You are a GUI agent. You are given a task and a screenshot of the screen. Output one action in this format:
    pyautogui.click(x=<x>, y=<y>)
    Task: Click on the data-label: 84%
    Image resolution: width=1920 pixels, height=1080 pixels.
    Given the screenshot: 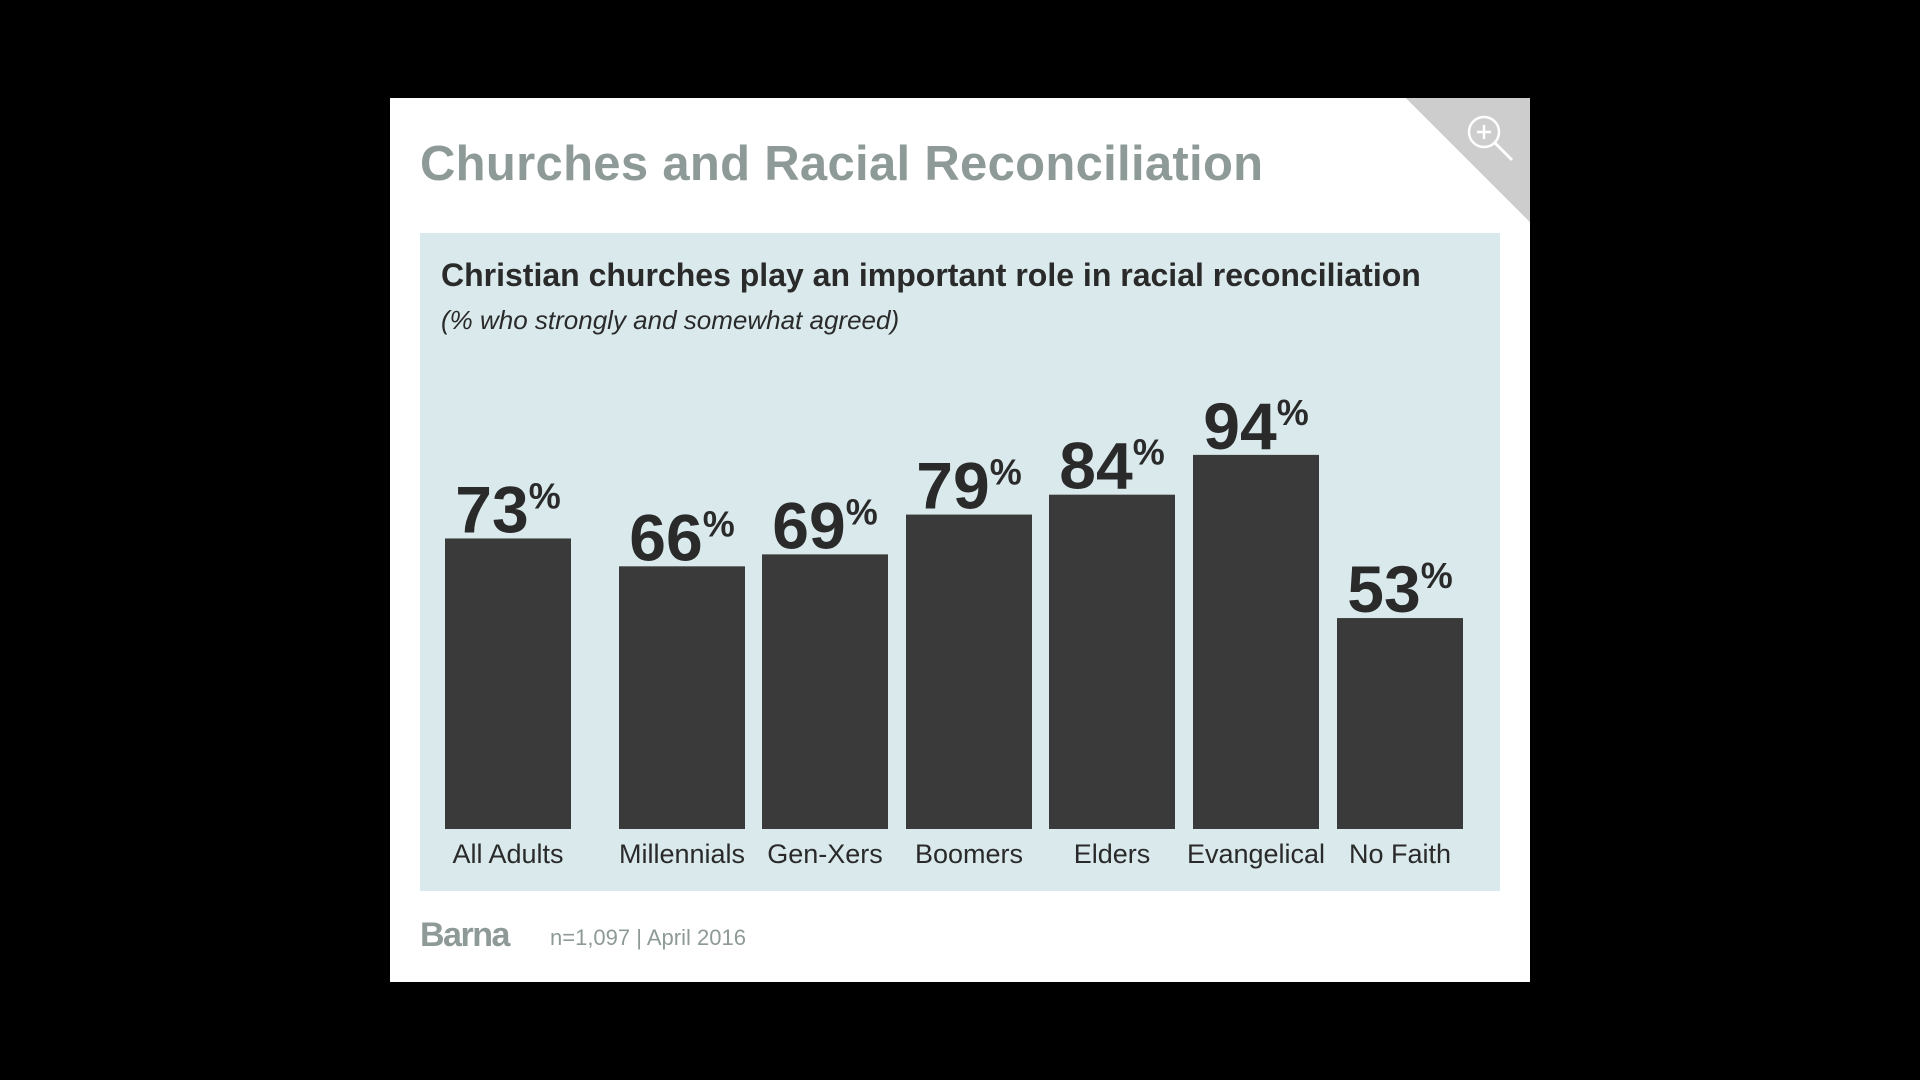 What is the action you would take?
    pyautogui.click(x=1111, y=466)
    